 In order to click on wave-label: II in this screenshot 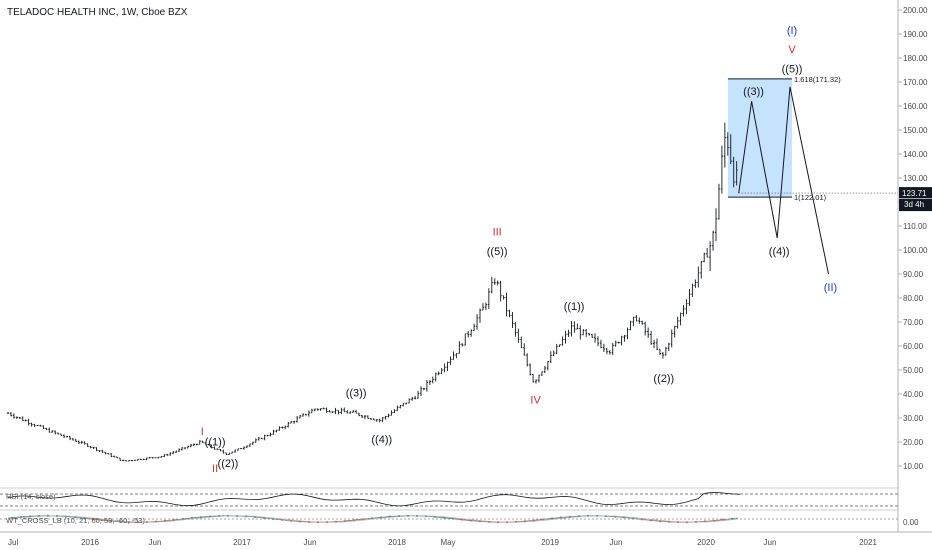, I will do `click(215, 469)`.